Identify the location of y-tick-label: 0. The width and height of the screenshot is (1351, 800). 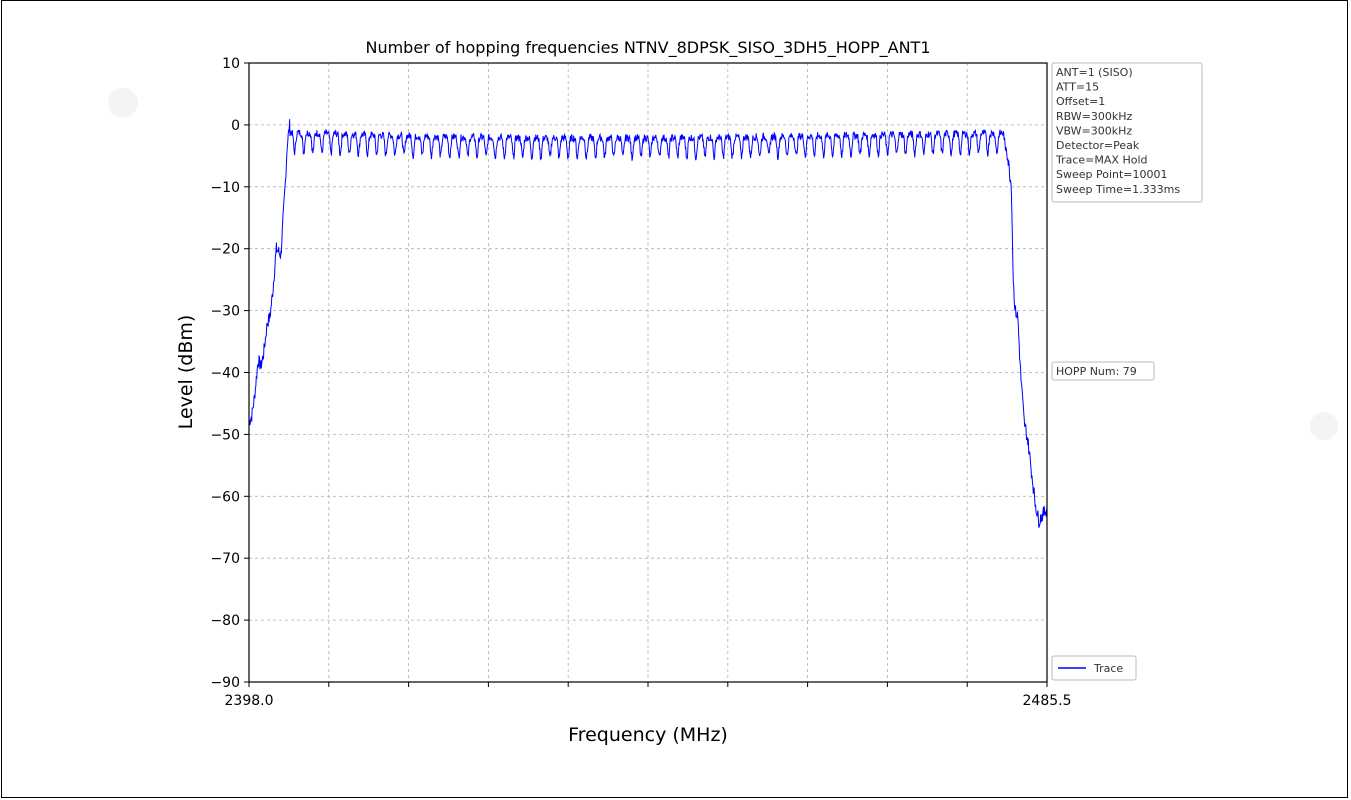
(235, 126).